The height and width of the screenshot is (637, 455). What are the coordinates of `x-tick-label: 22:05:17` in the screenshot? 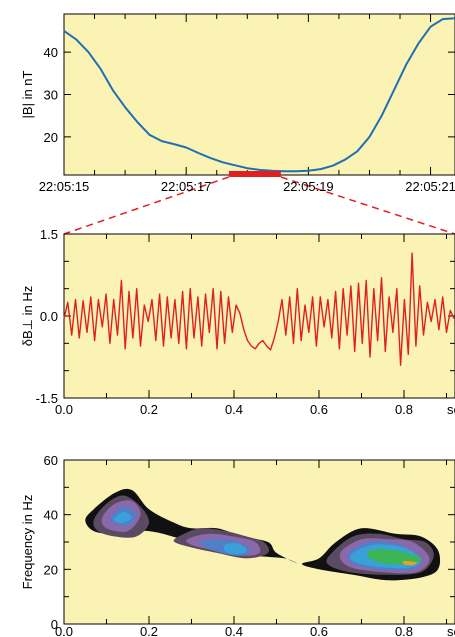 It's located at (186, 186).